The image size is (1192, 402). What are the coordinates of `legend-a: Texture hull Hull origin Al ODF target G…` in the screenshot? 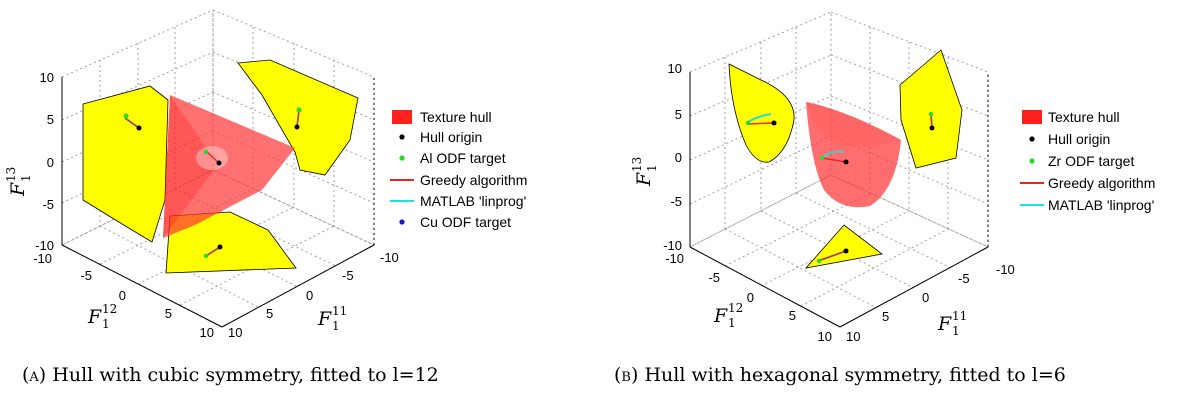 It's located at (458, 169).